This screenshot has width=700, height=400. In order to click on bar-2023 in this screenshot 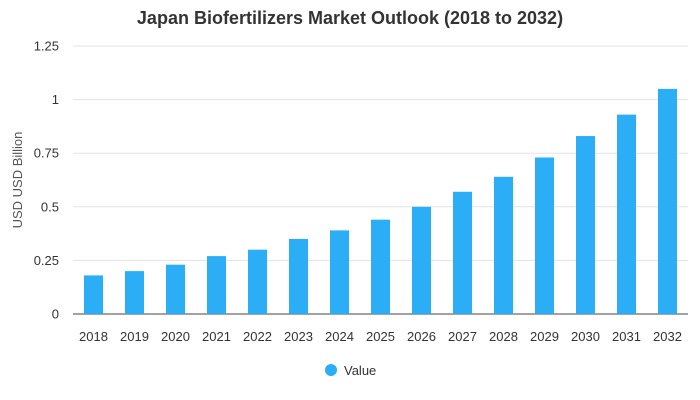, I will do `click(298, 276)`.